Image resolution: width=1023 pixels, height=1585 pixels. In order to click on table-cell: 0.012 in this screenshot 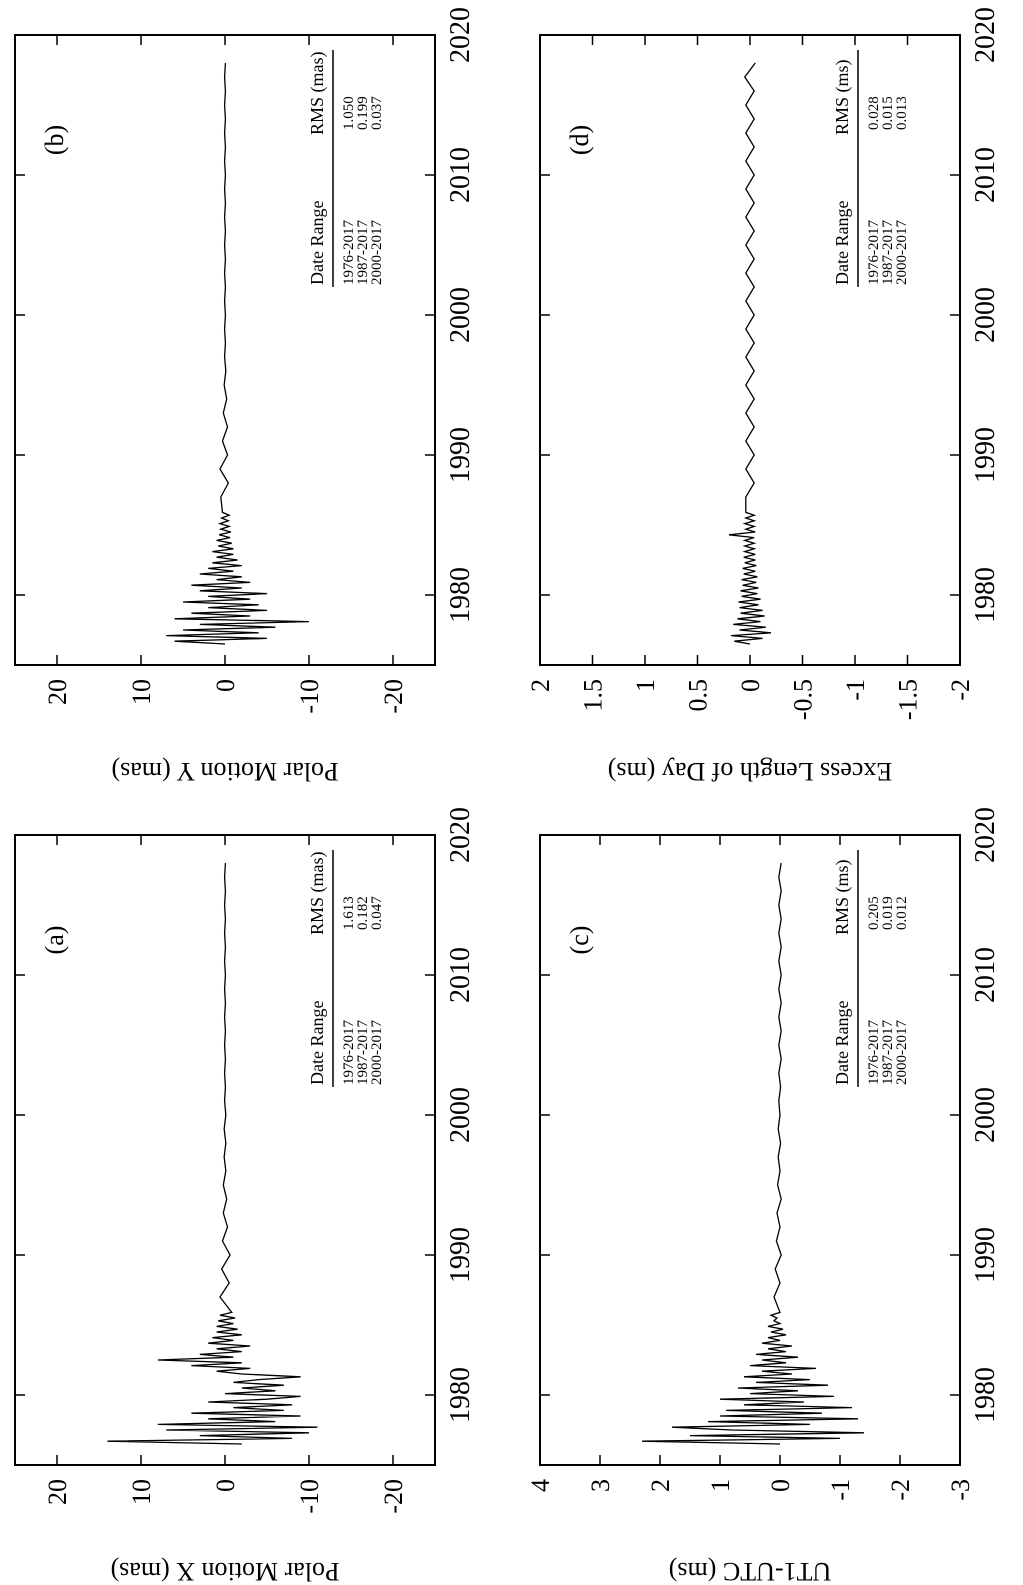, I will do `click(902, 913)`.